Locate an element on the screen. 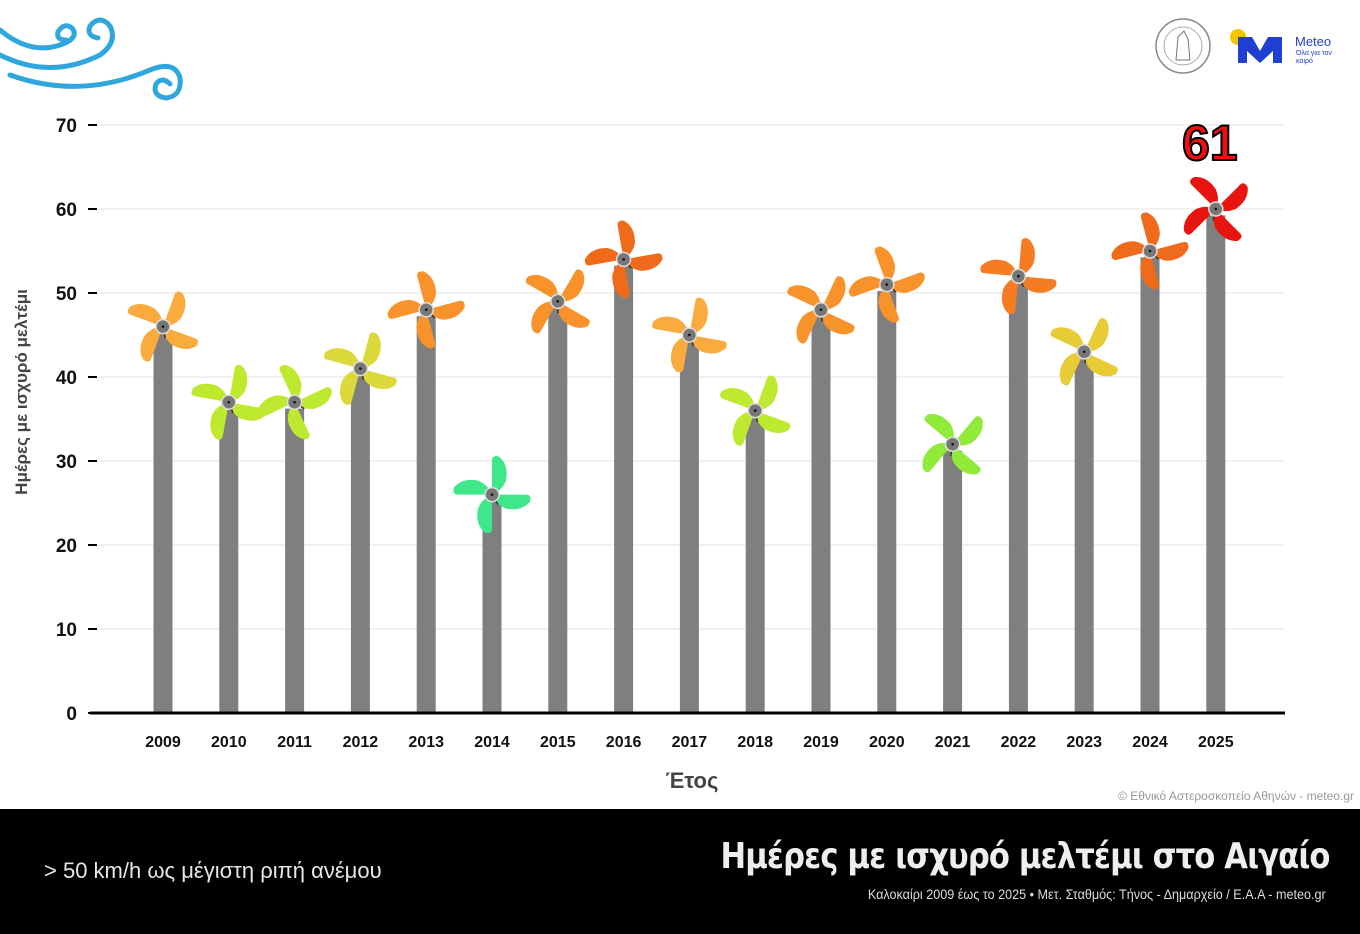 Image resolution: width=1360 pixels, height=934 pixels. threshold-note: > 50 km/h ως μέγιστη ριπή ανέμου is located at coordinates (213, 870).